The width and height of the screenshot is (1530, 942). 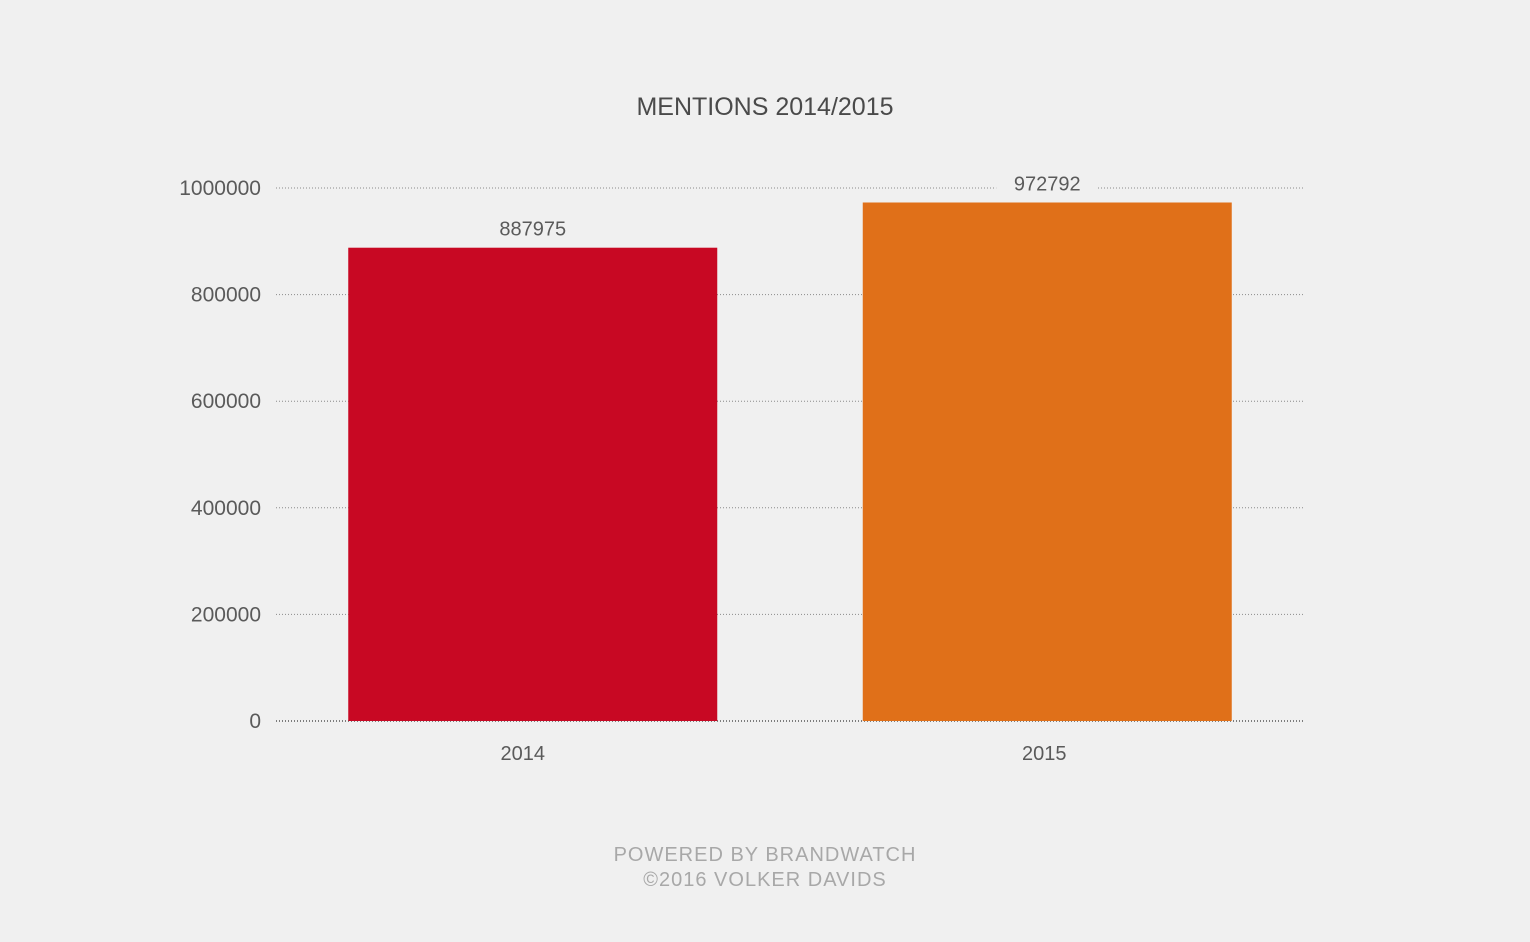 I want to click on y-tick-label: 1000000, so click(x=220, y=188).